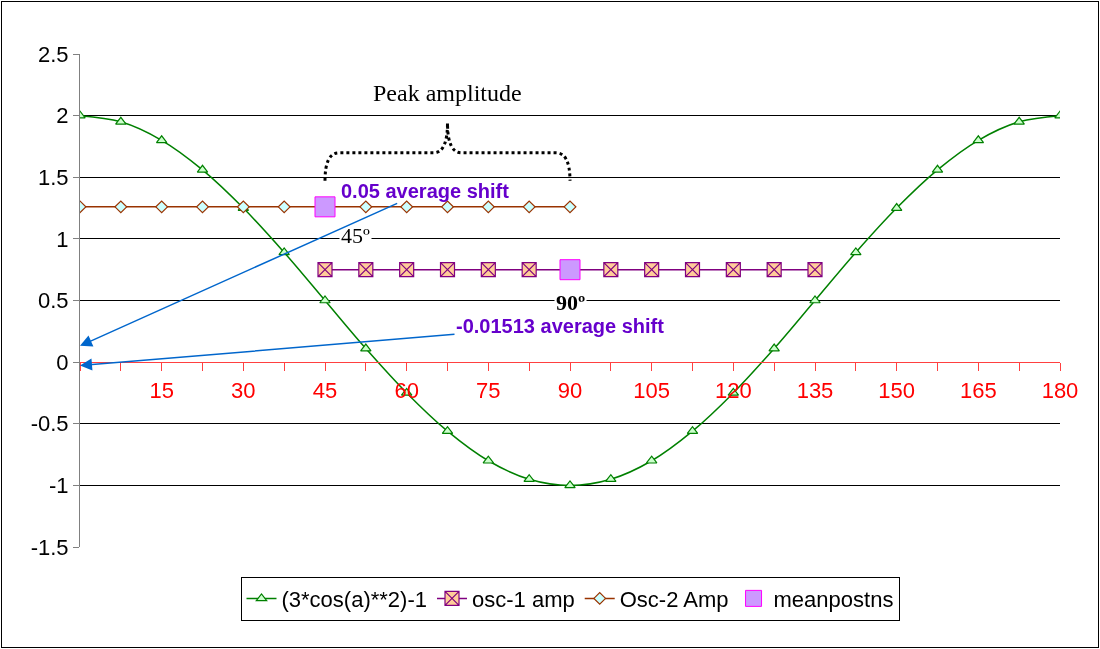  What do you see at coordinates (53, 177) in the screenshot?
I see `y-tick-label: 1.5` at bounding box center [53, 177].